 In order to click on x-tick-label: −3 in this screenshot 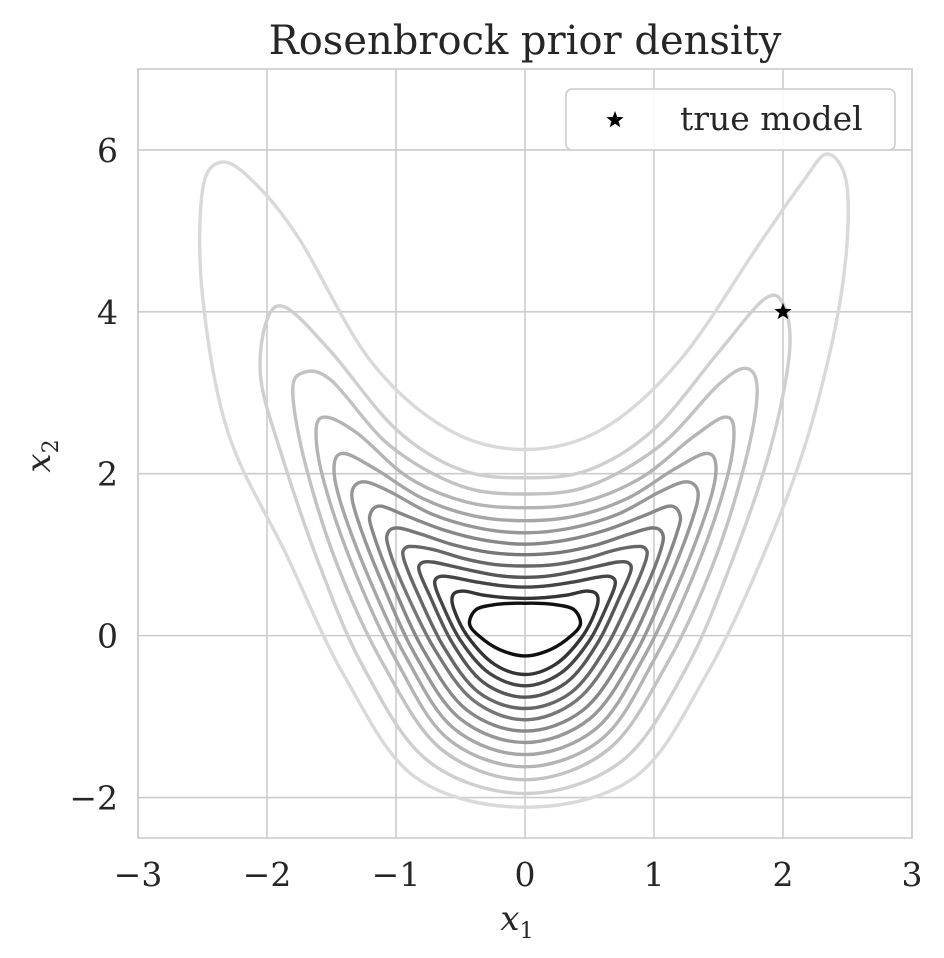, I will do `click(138, 874)`.